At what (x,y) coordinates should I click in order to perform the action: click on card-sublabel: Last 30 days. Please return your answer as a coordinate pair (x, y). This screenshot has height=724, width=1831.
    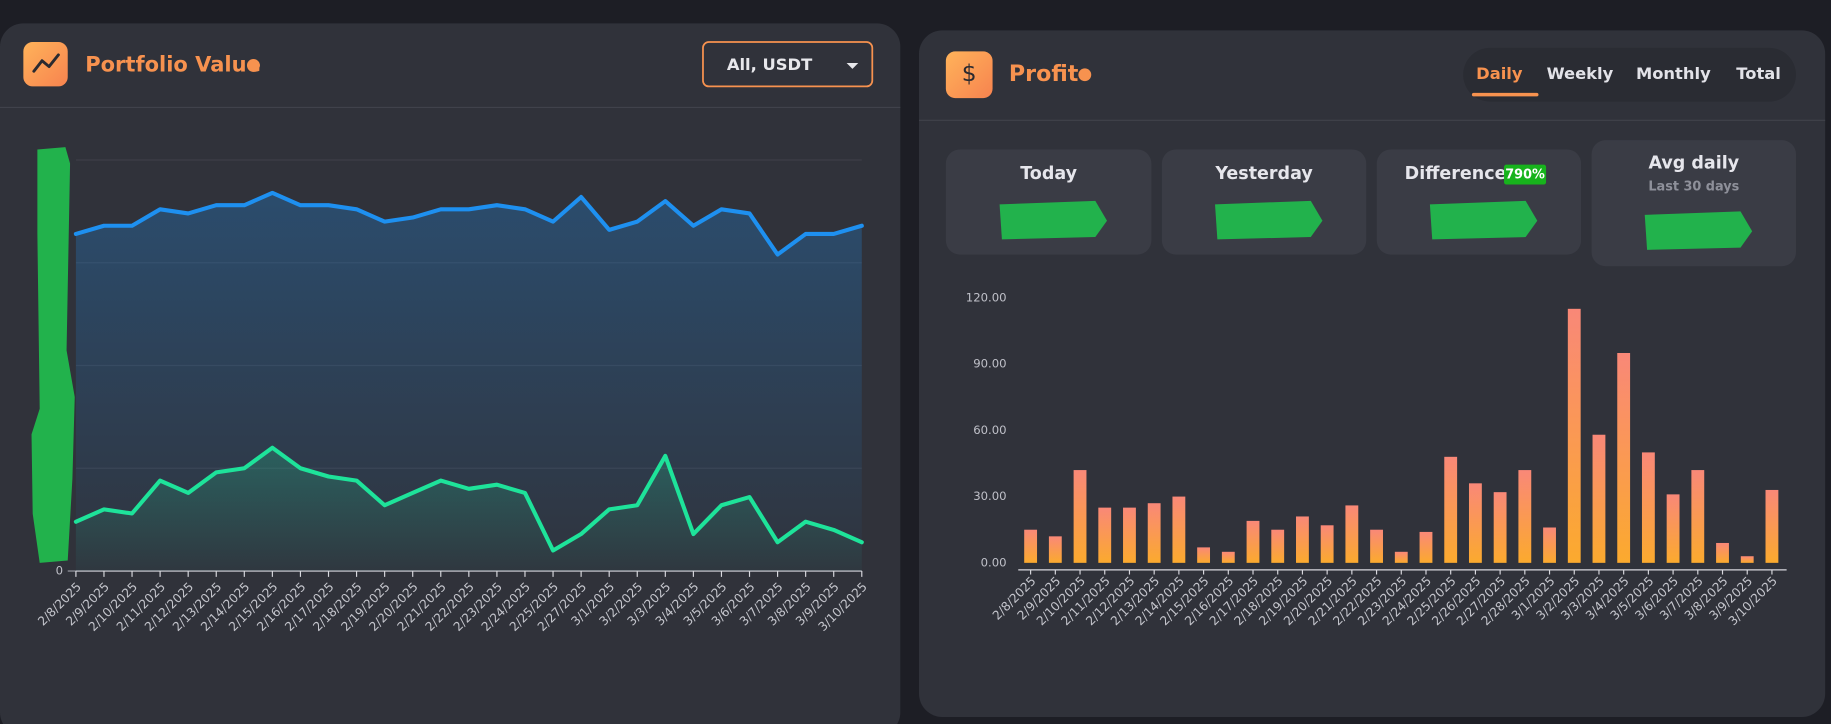
    Looking at the image, I should click on (1693, 186).